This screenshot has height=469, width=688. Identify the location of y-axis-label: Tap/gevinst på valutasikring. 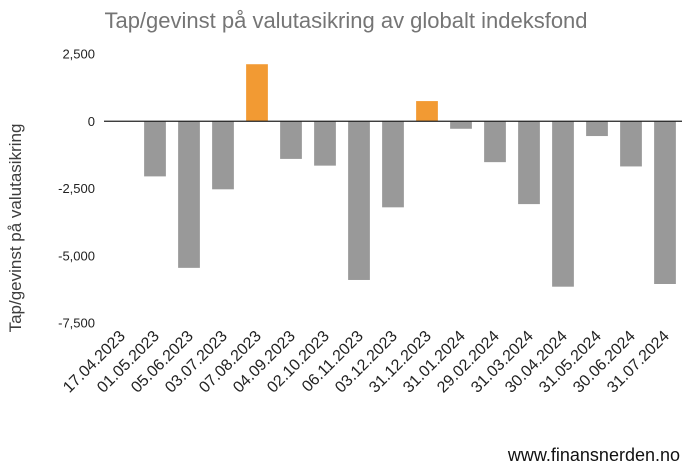
(15, 228).